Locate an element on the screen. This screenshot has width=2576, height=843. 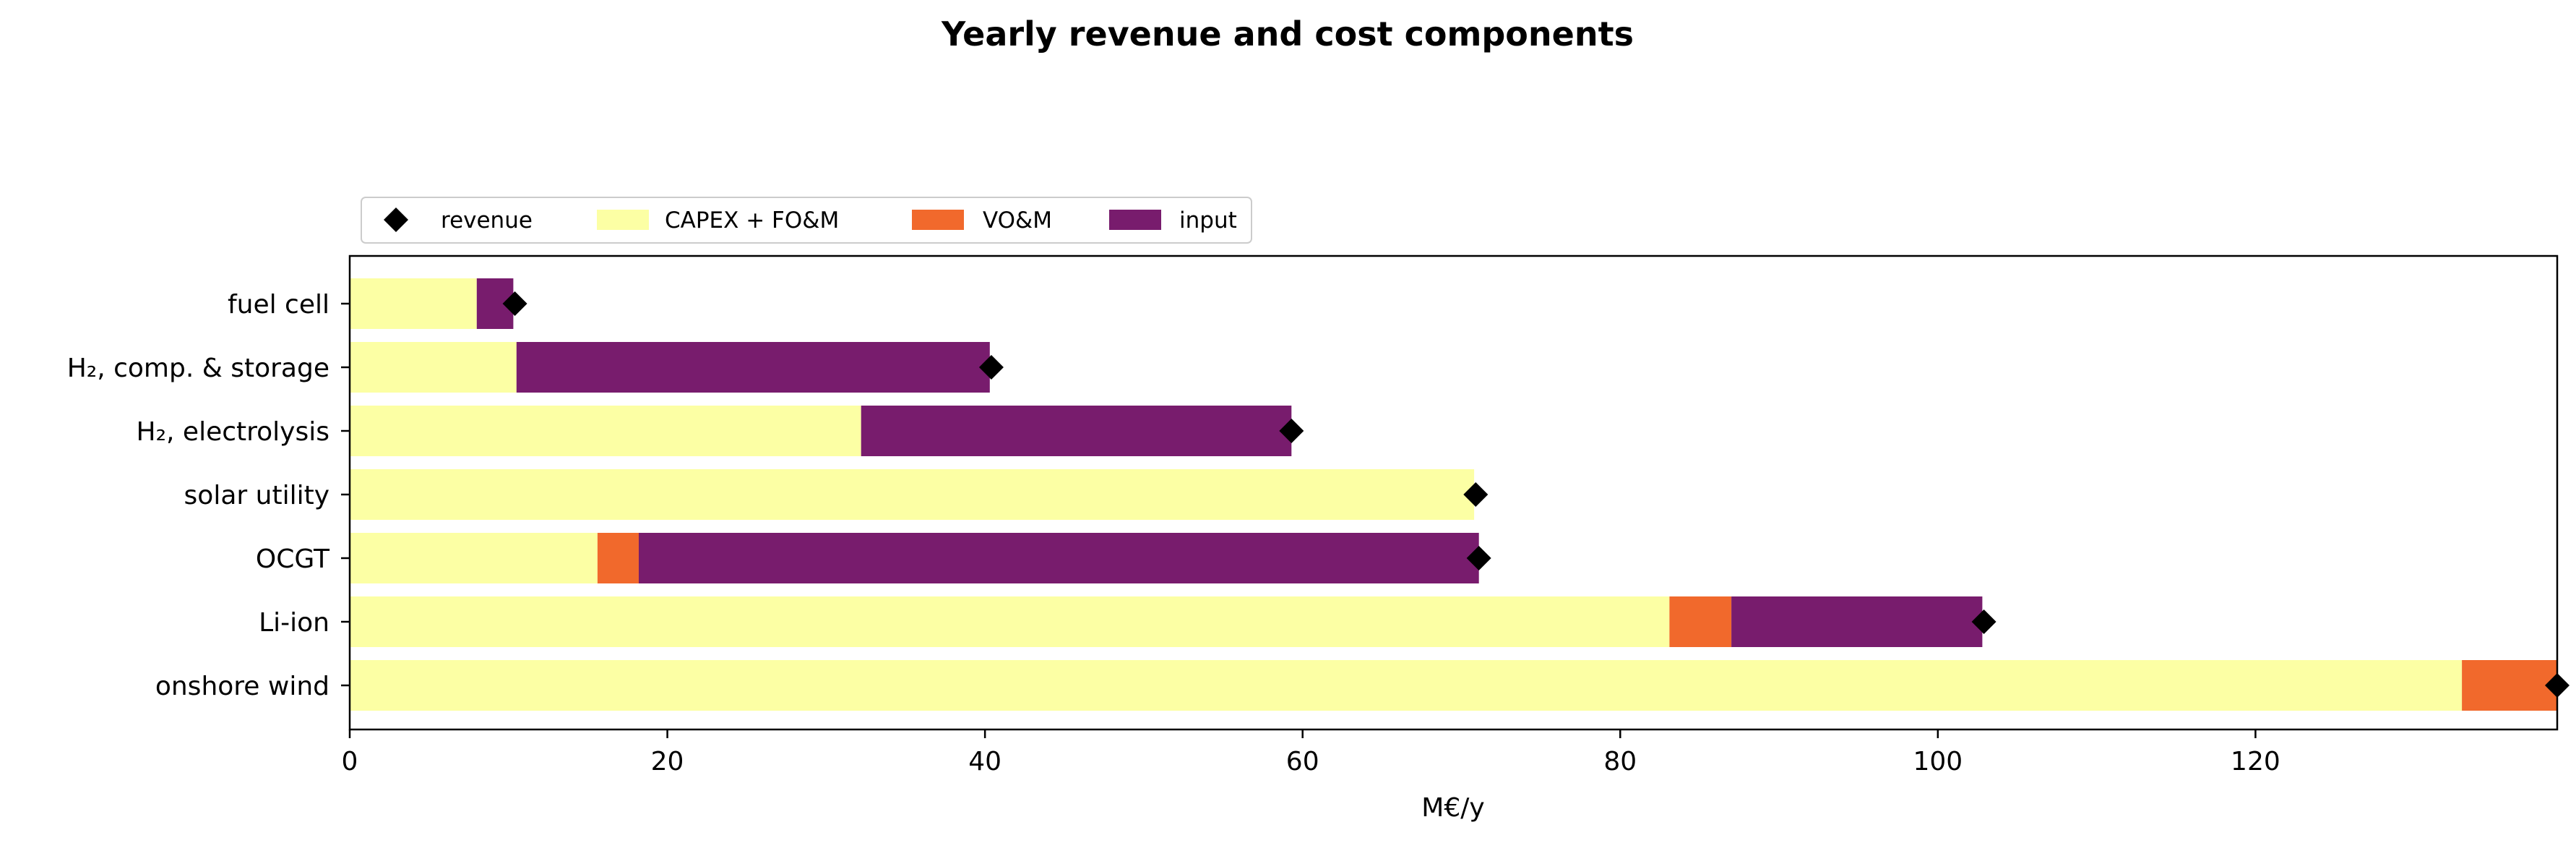
y-tick-label: H₂, electrolysis is located at coordinates (233, 432).